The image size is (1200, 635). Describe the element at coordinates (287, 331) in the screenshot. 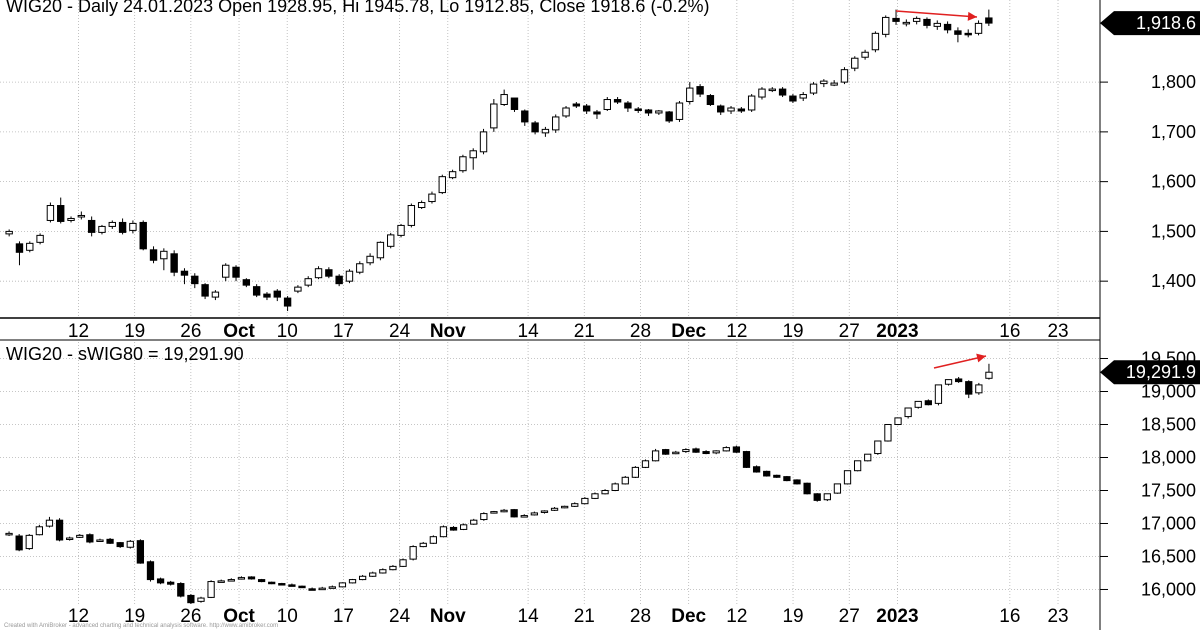

I see `x-tick-label: 10` at that location.